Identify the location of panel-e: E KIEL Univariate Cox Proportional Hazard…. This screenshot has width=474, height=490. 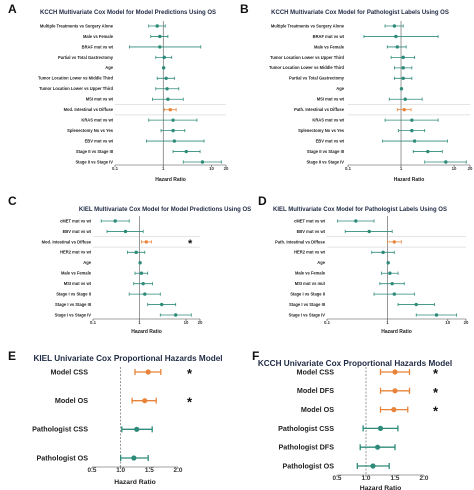
(115, 417).